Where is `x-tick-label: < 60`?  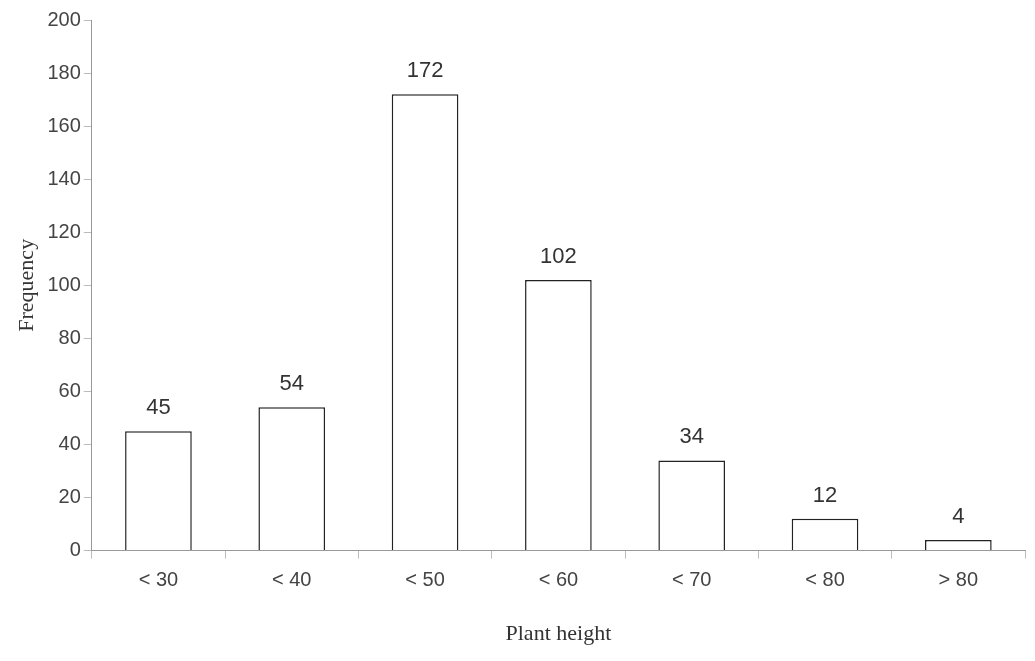 x-tick-label: < 60 is located at coordinates (558, 579).